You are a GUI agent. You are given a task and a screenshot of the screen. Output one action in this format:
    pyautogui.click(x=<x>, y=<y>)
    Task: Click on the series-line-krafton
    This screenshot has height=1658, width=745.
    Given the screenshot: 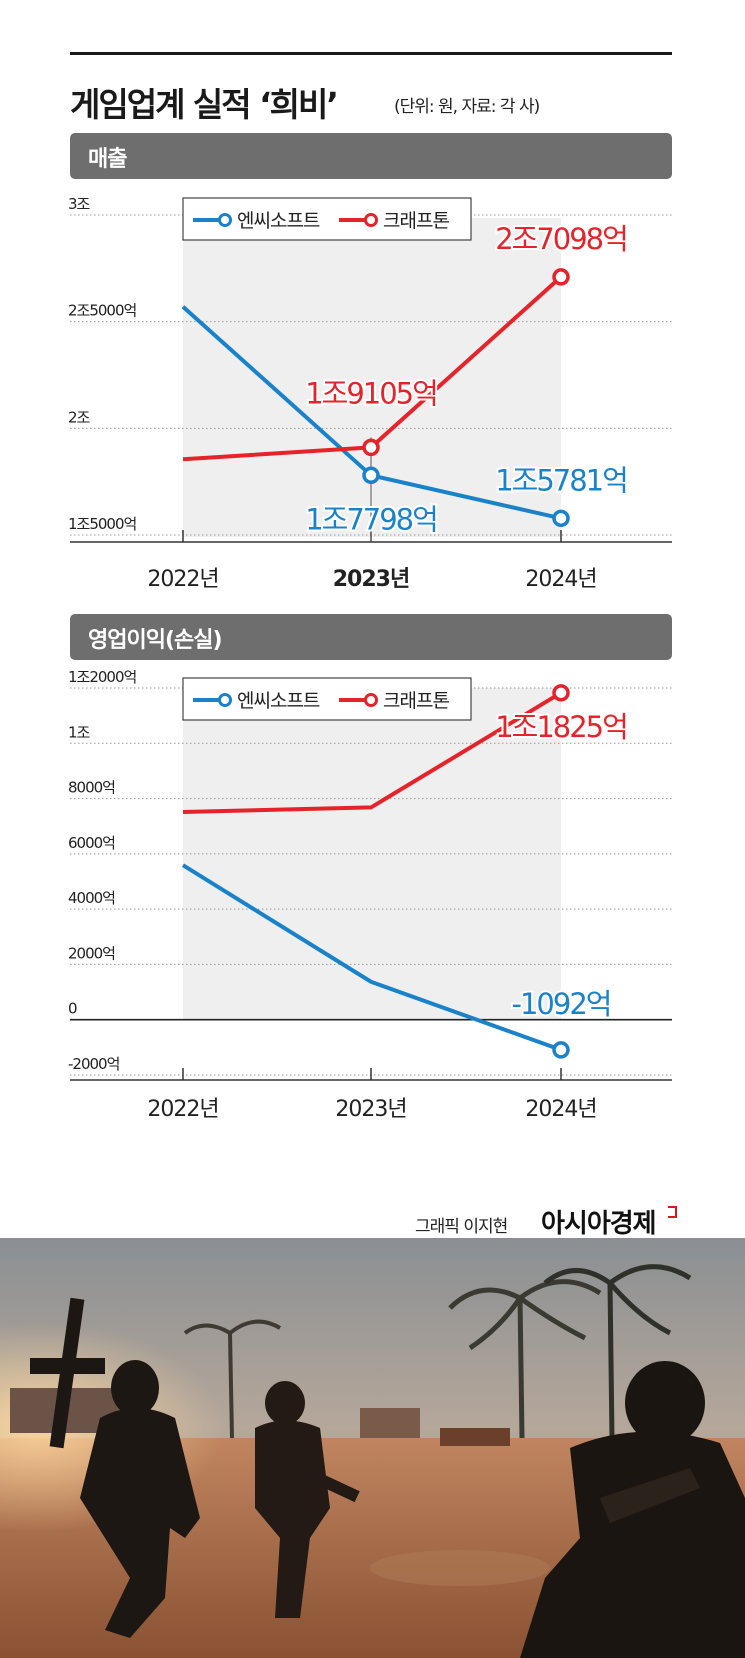 What is the action you would take?
    pyautogui.click(x=372, y=752)
    